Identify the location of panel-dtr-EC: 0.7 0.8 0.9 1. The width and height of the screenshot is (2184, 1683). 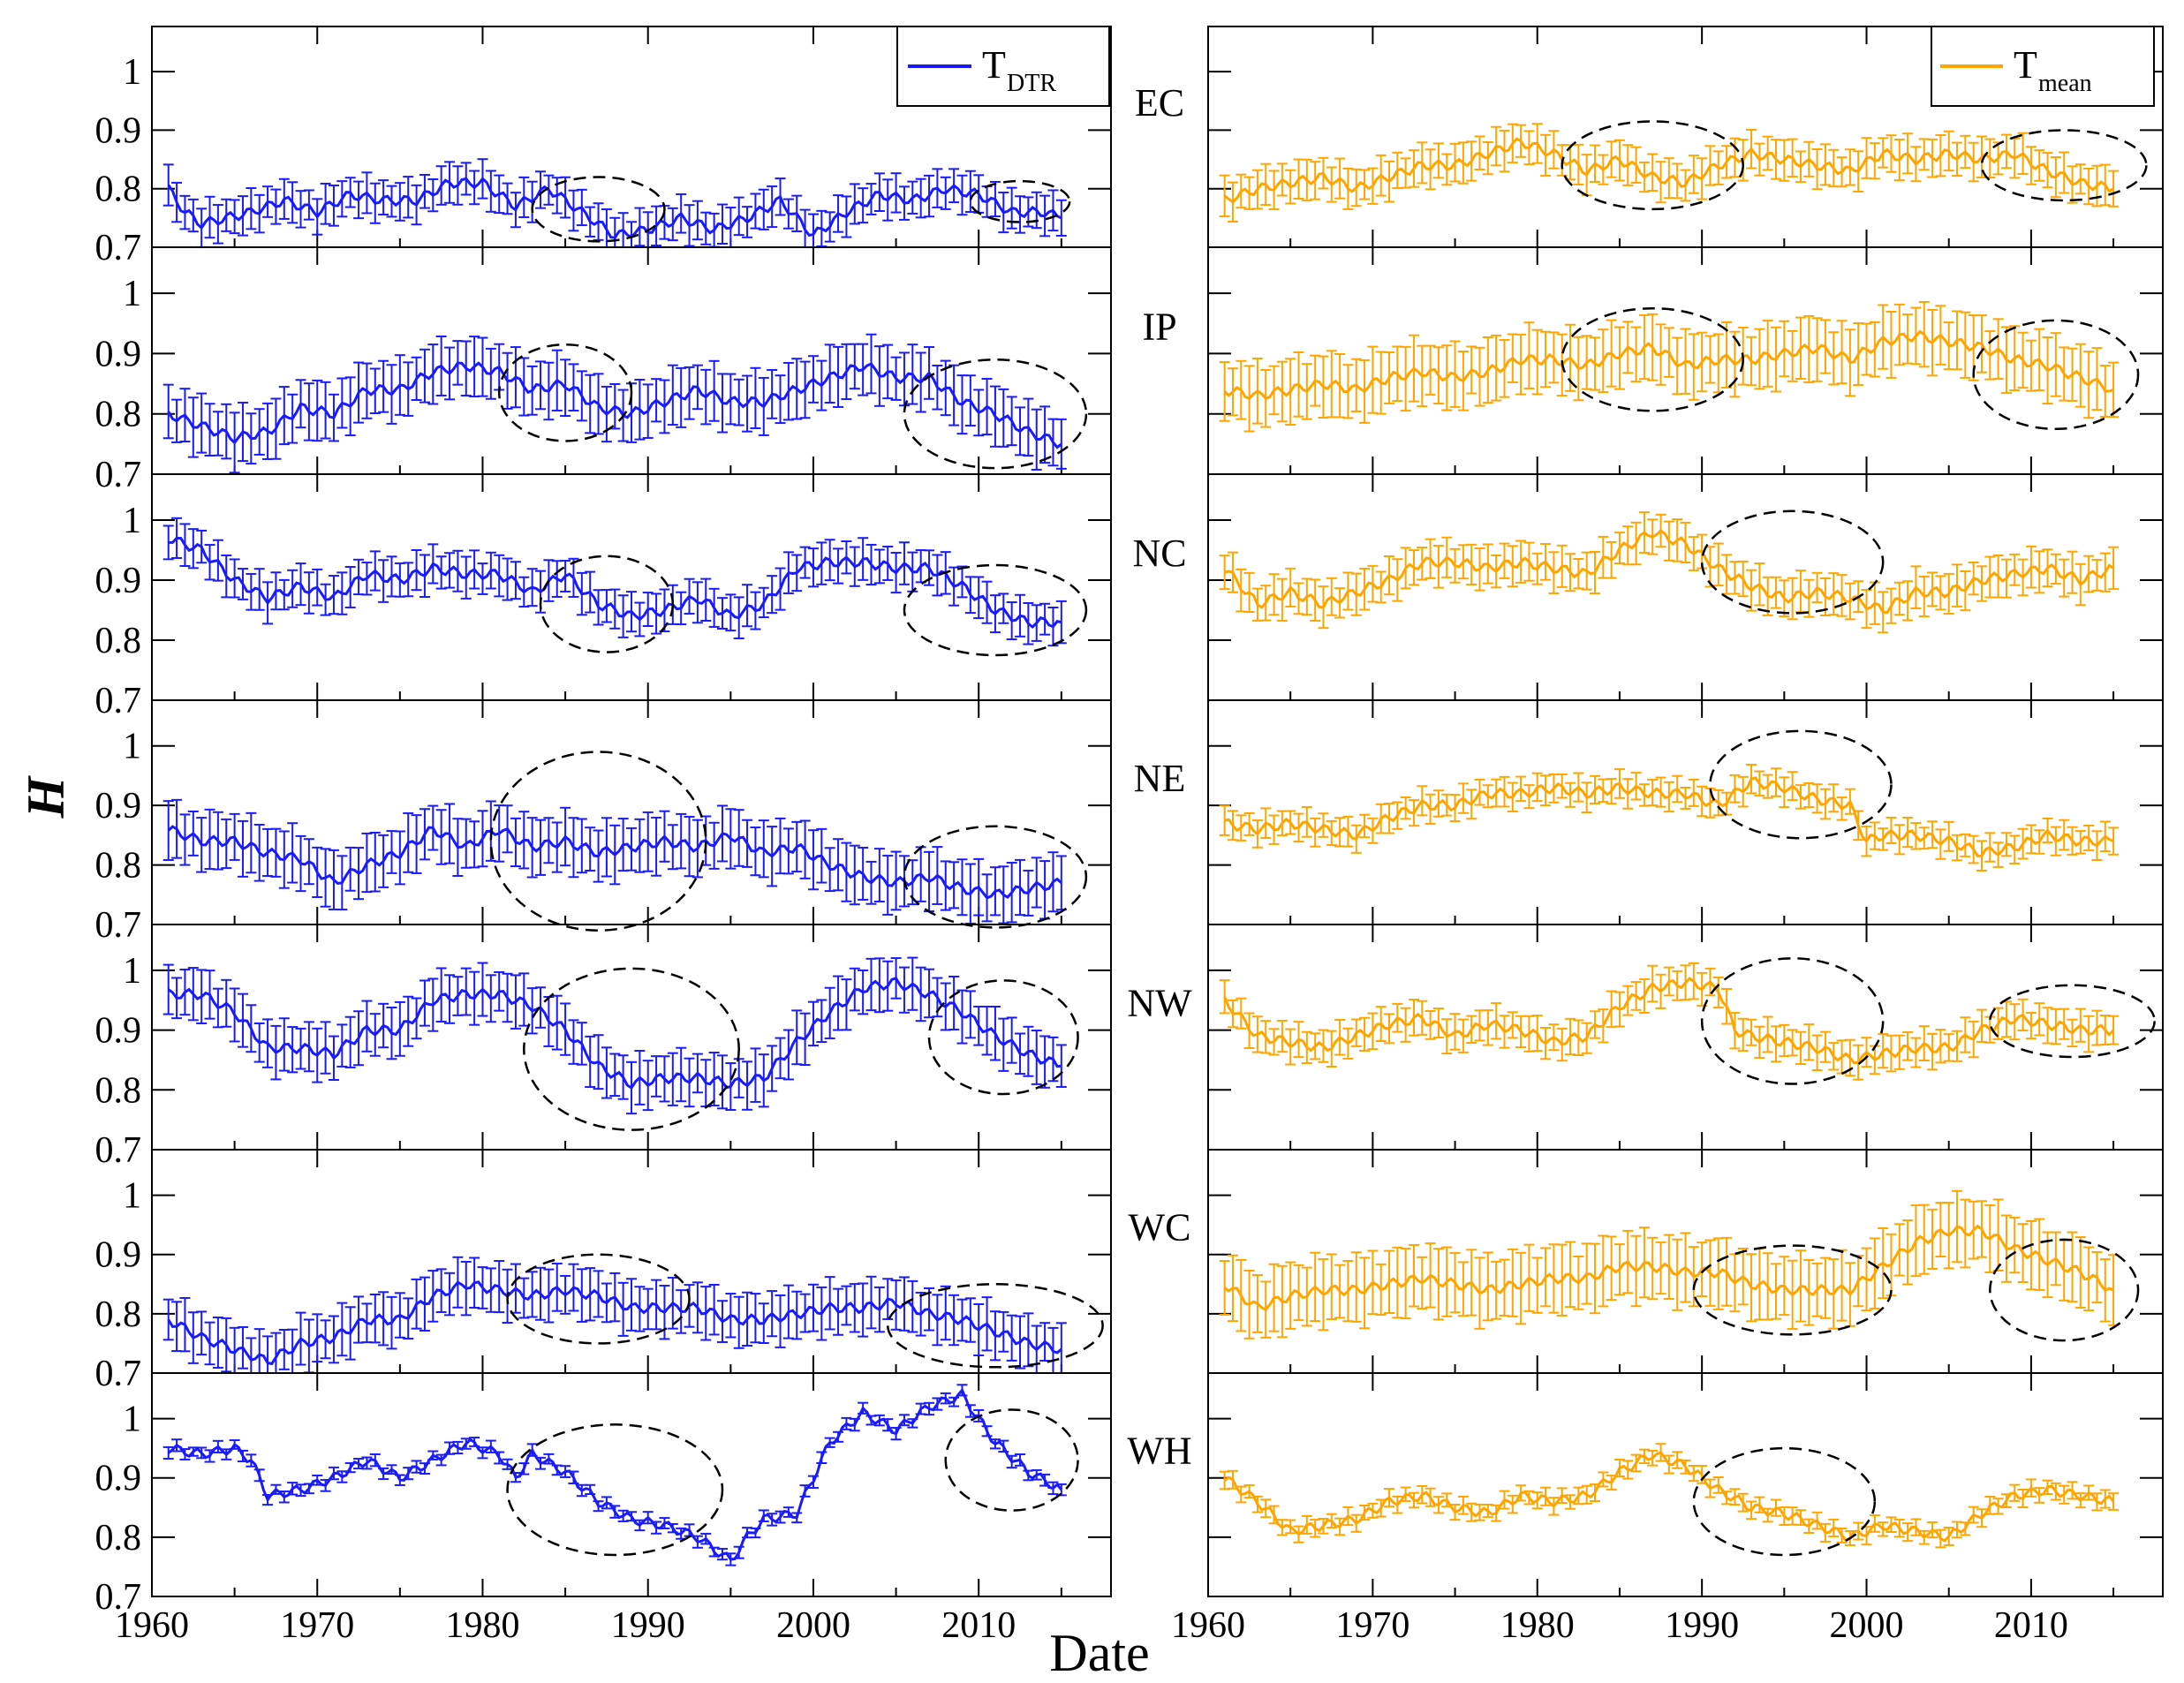
(603, 147).